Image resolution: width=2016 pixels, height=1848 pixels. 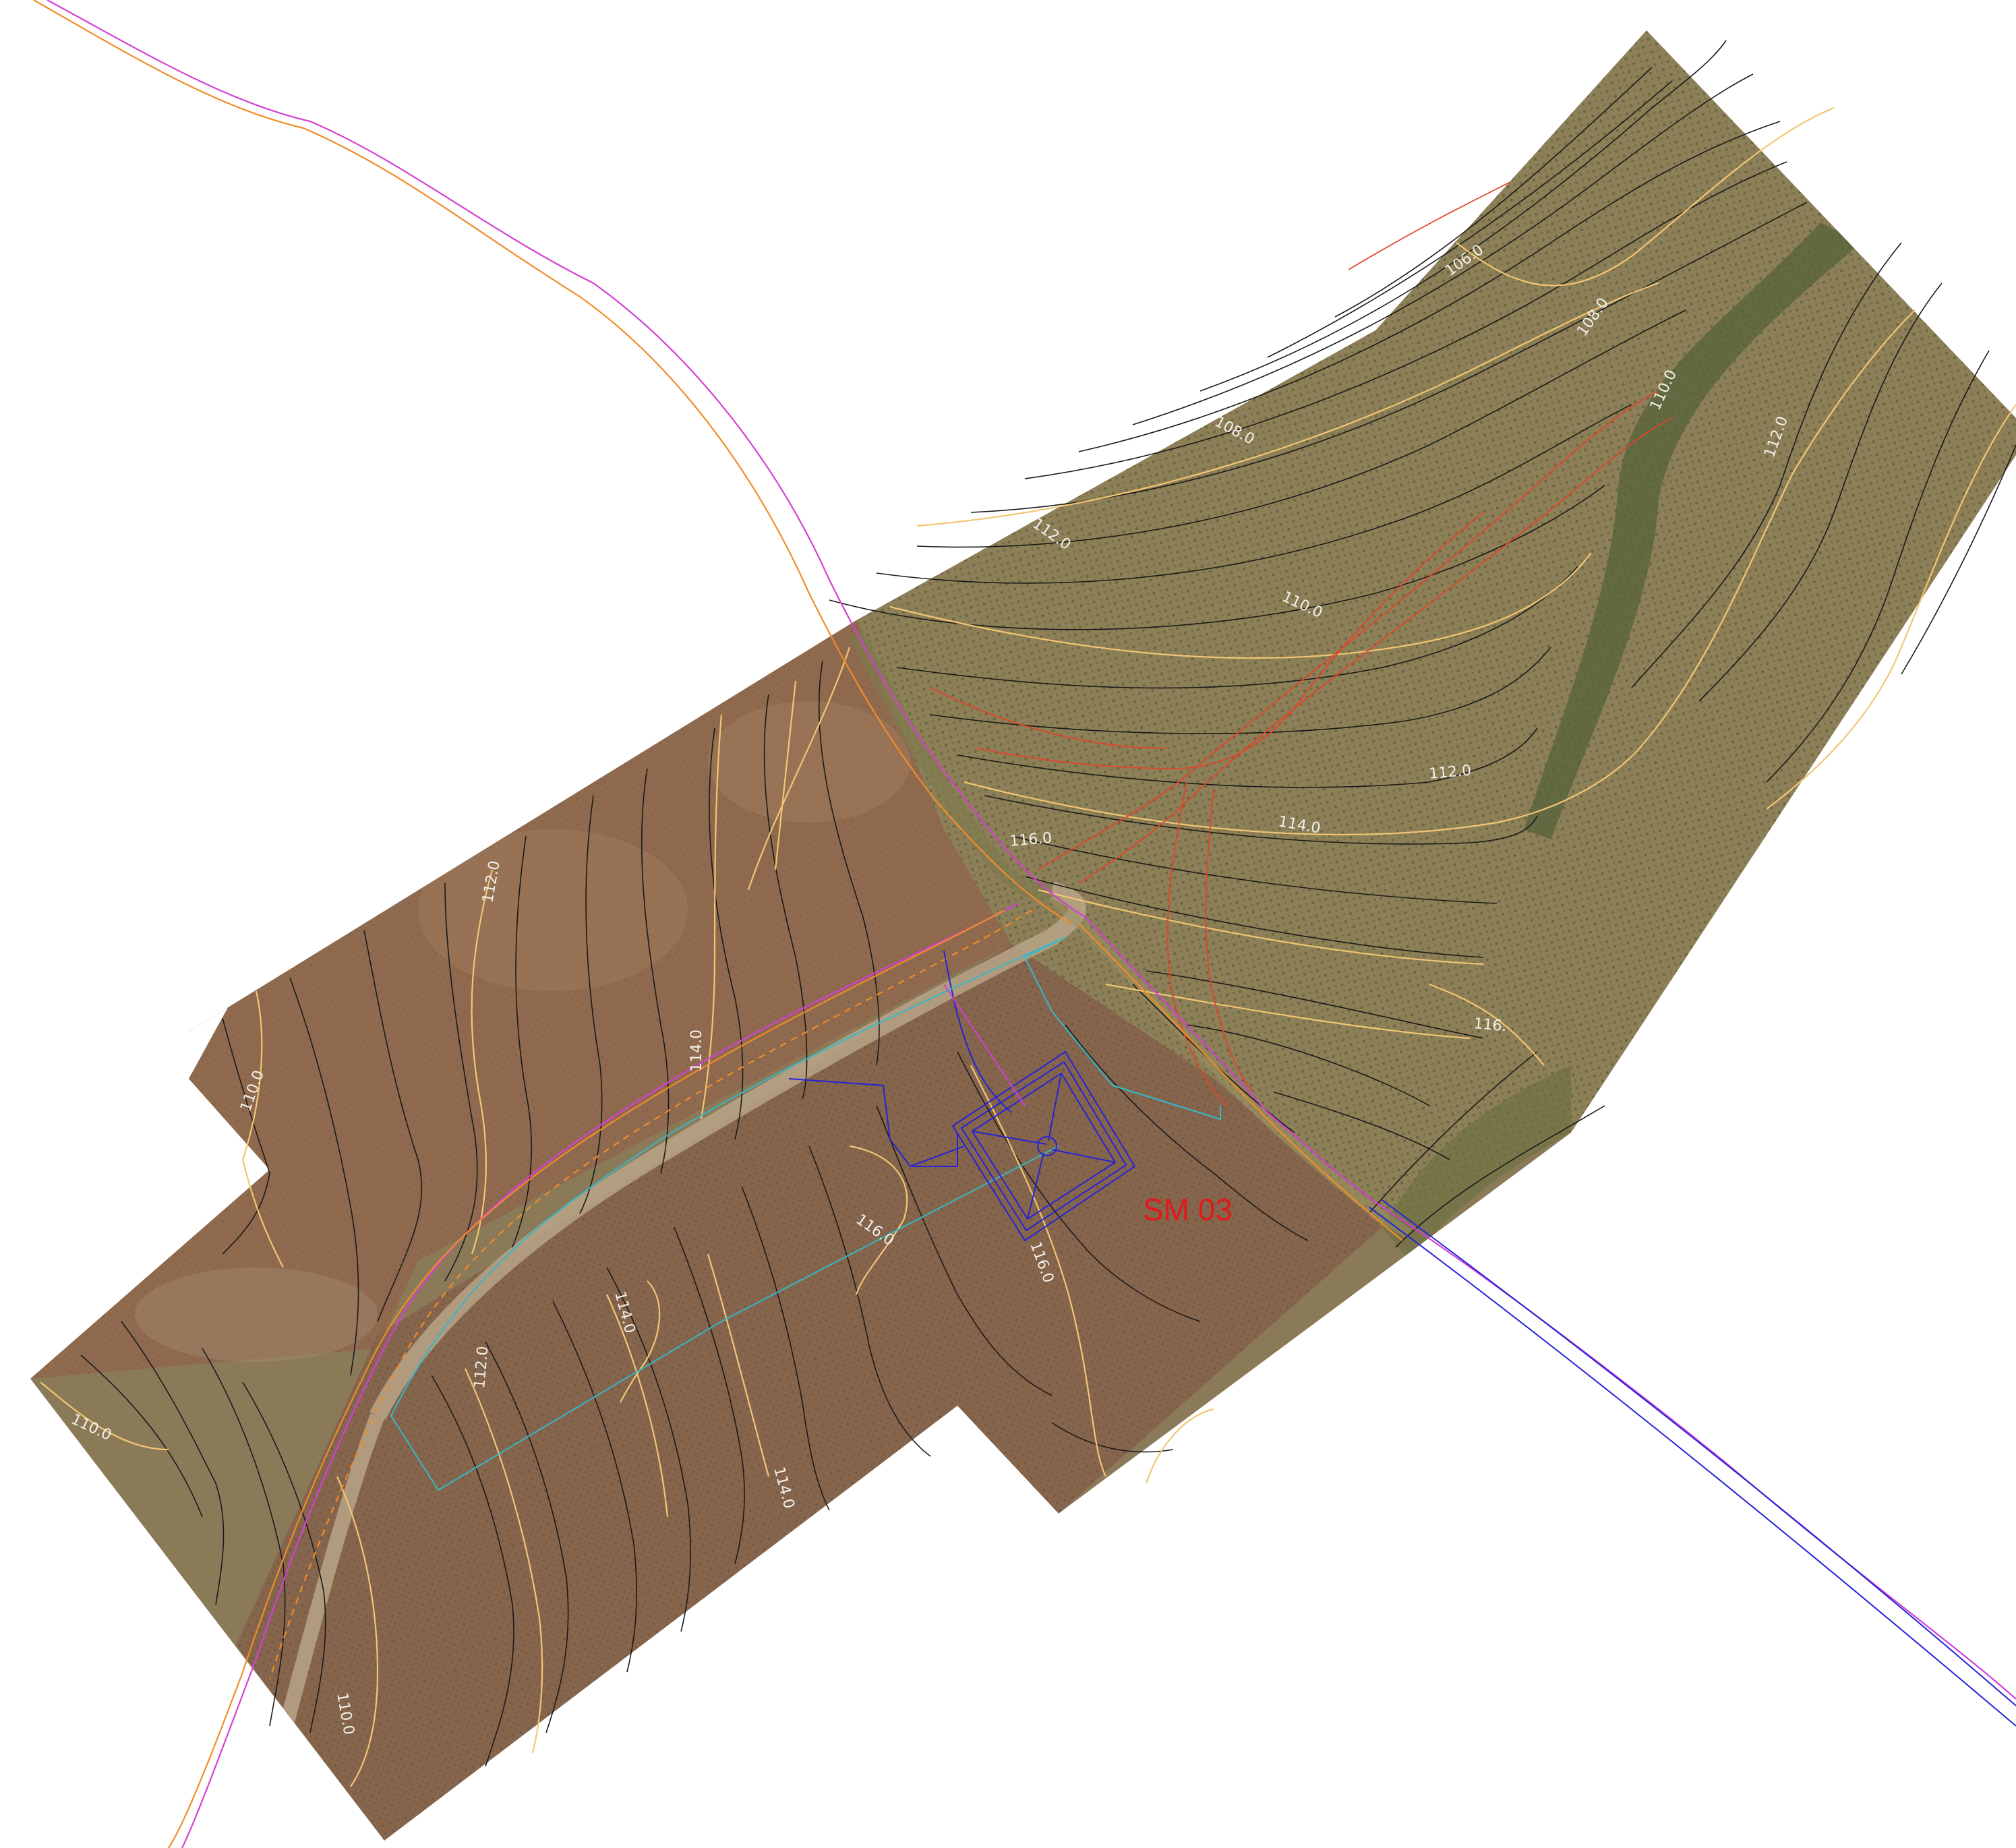 What do you see at coordinates (1031, 840) in the screenshot?
I see `contour-label: 116.0` at bounding box center [1031, 840].